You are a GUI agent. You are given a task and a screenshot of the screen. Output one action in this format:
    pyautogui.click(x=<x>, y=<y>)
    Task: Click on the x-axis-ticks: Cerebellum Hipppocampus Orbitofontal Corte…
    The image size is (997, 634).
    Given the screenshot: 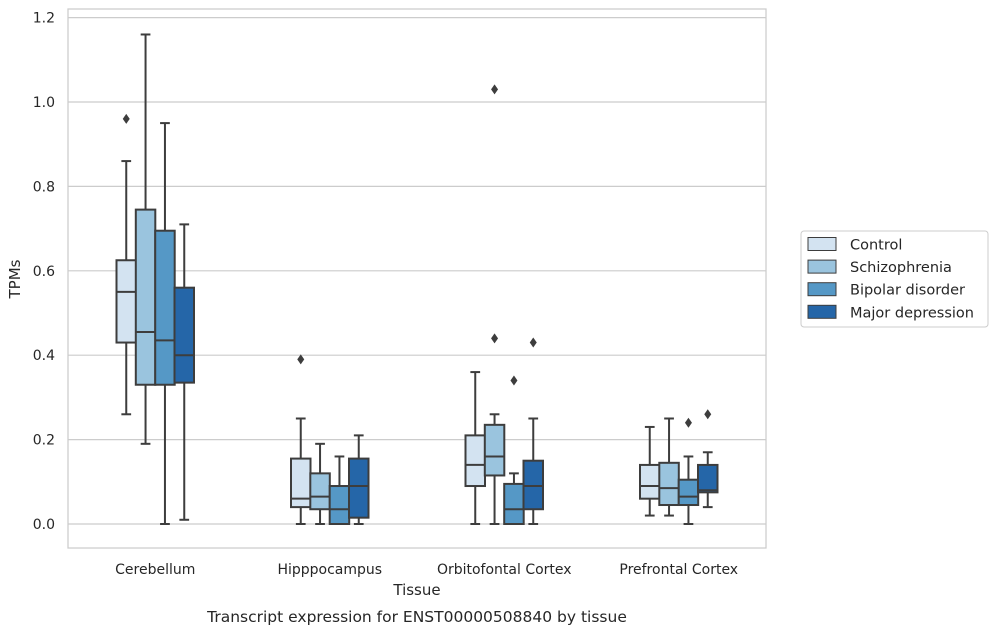 What is the action you would take?
    pyautogui.click(x=426, y=570)
    